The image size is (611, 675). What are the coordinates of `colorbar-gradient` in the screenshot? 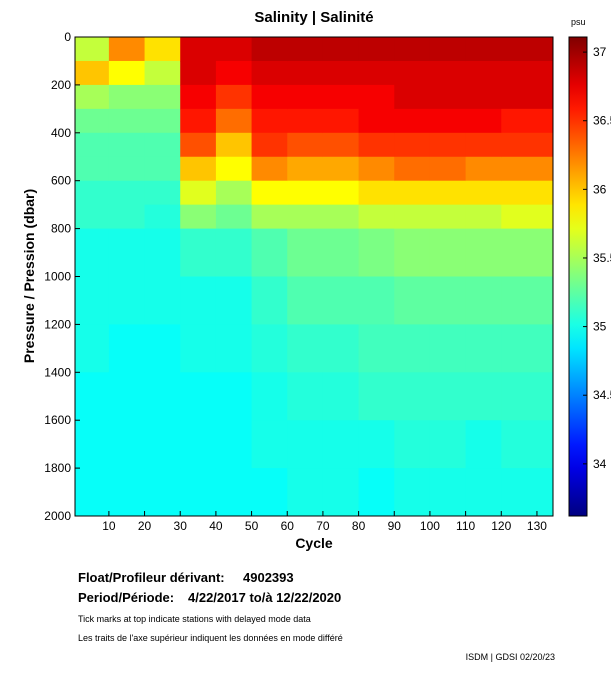 It's located at (578, 276).